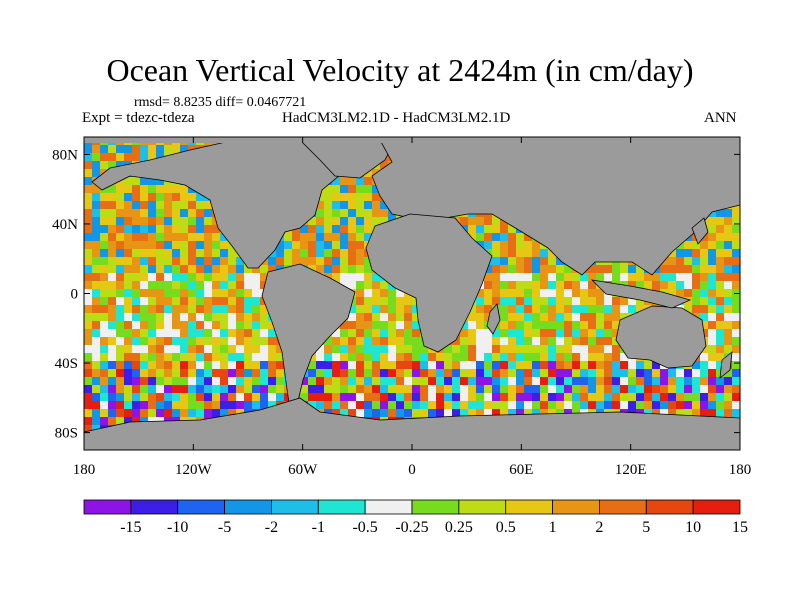  I want to click on colorbar-label: 5, so click(646, 527).